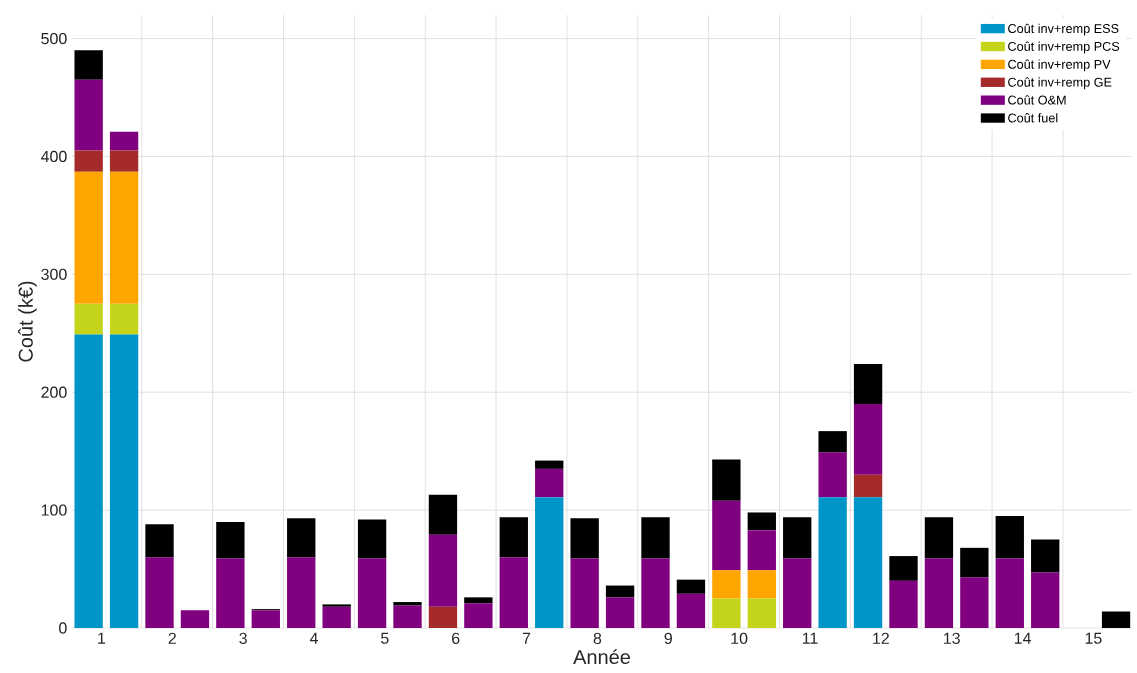 Image resolution: width=1137 pixels, height=673 pixels. I want to click on legend-label: Coût inv+remp GE, so click(1060, 83).